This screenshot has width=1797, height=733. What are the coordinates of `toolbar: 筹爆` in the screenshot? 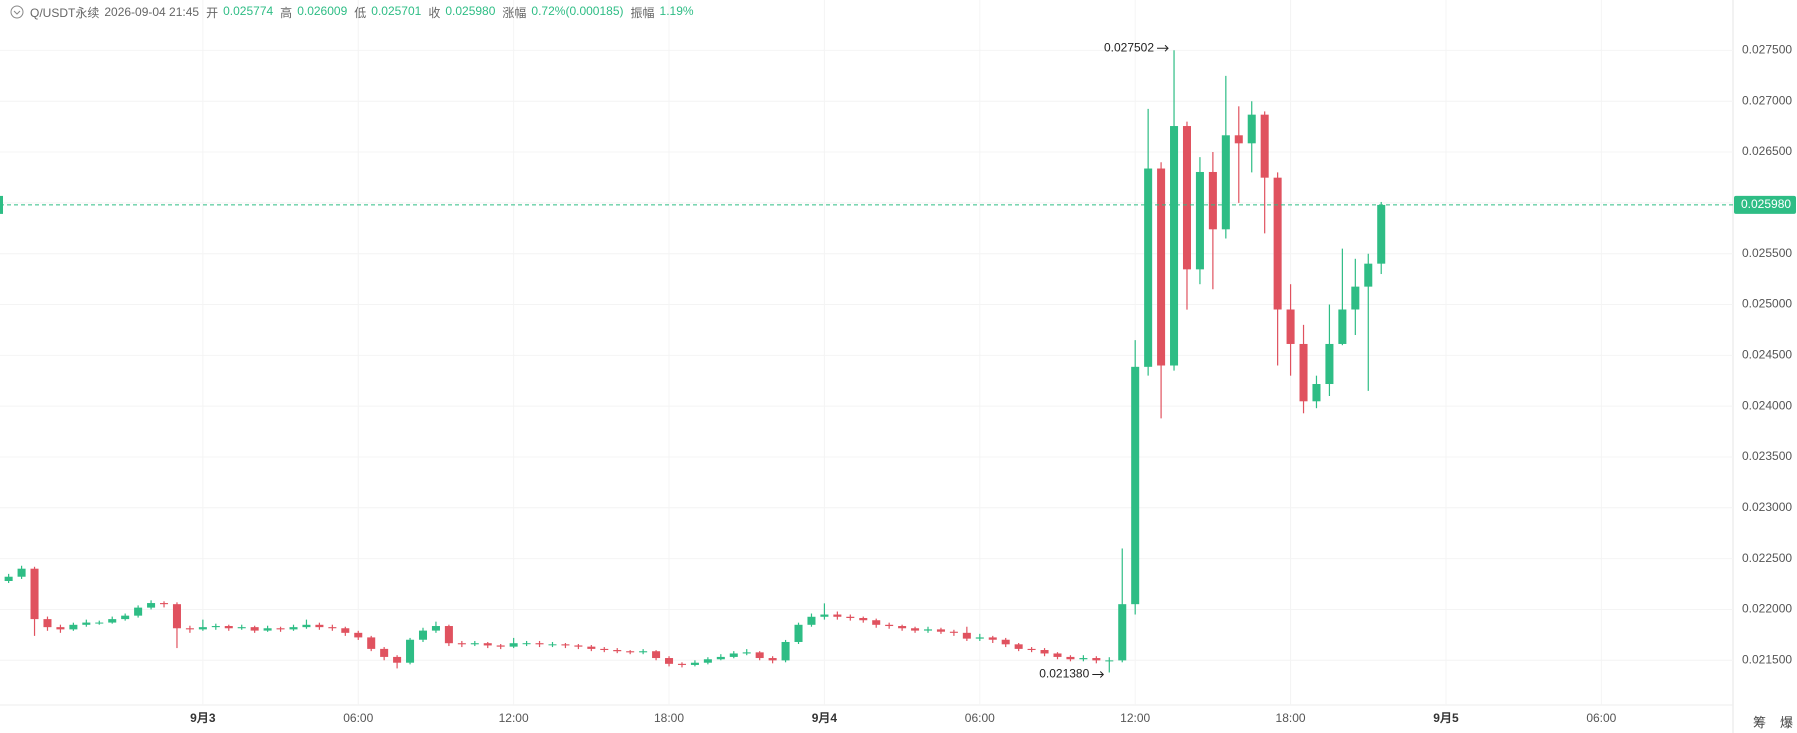 It's located at (1775, 721).